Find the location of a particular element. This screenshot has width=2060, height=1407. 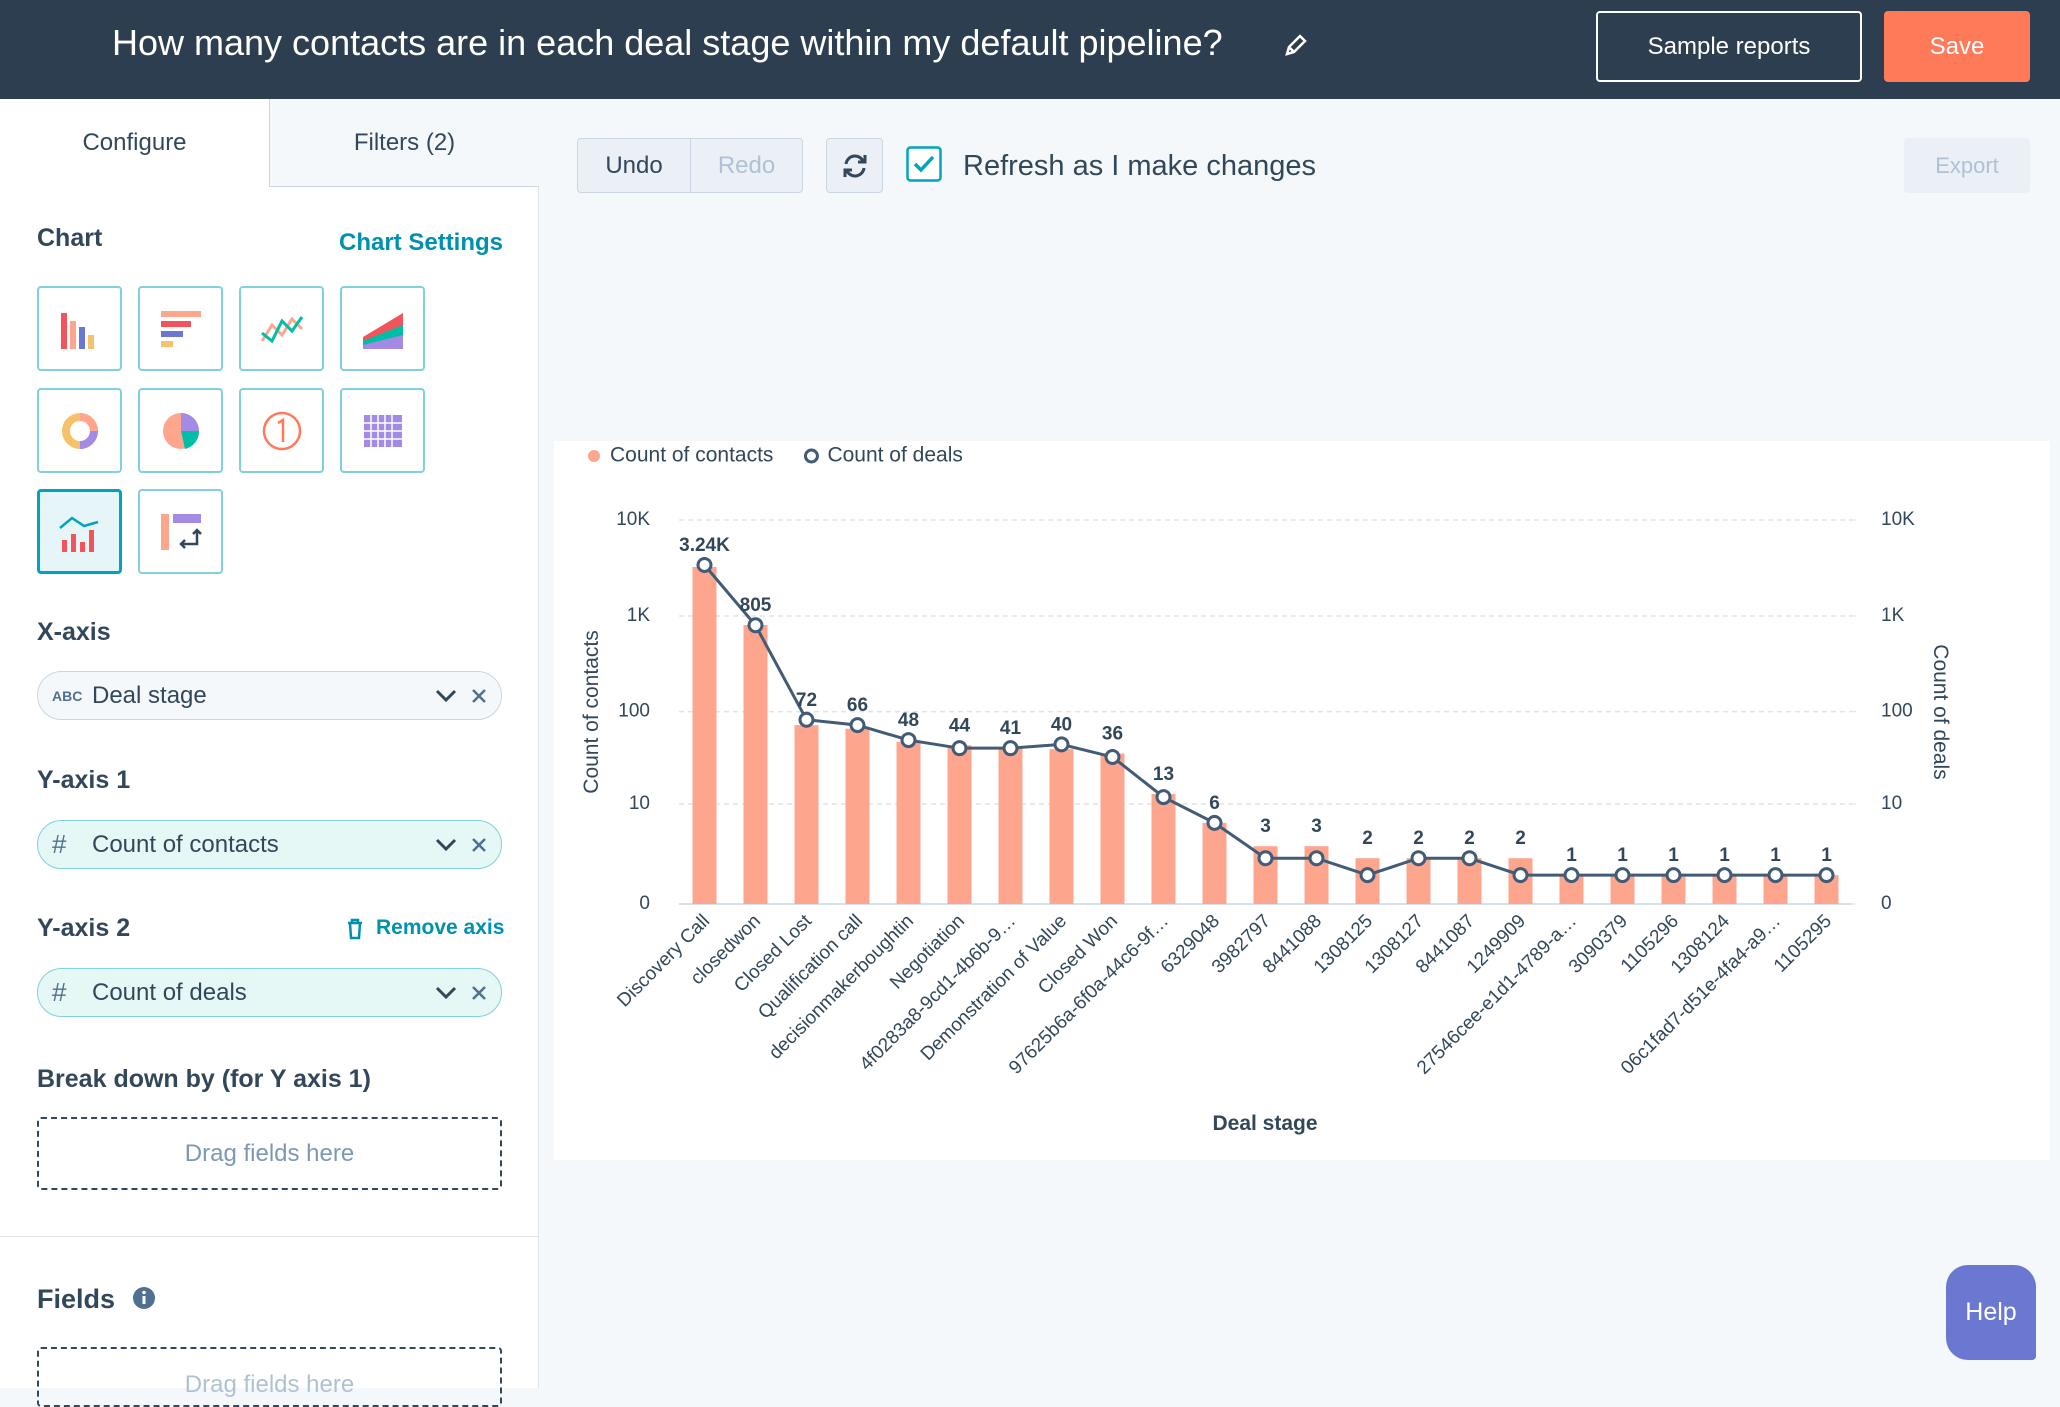

breakdown-dropzone: Drag fields here is located at coordinates (269, 1153).